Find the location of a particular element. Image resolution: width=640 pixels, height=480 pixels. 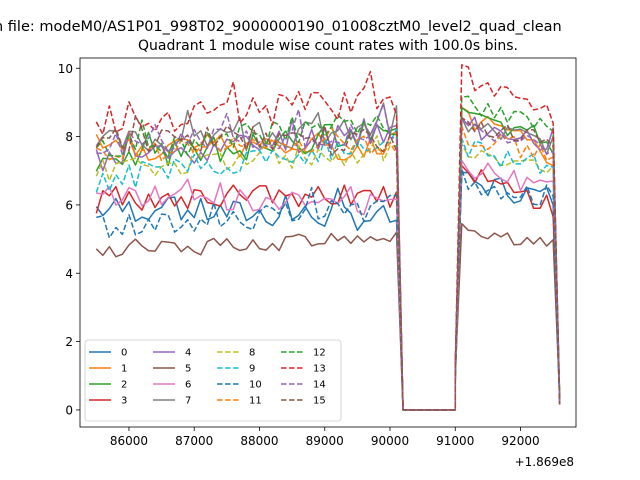

y-tick-label: 2 is located at coordinates (69, 342).